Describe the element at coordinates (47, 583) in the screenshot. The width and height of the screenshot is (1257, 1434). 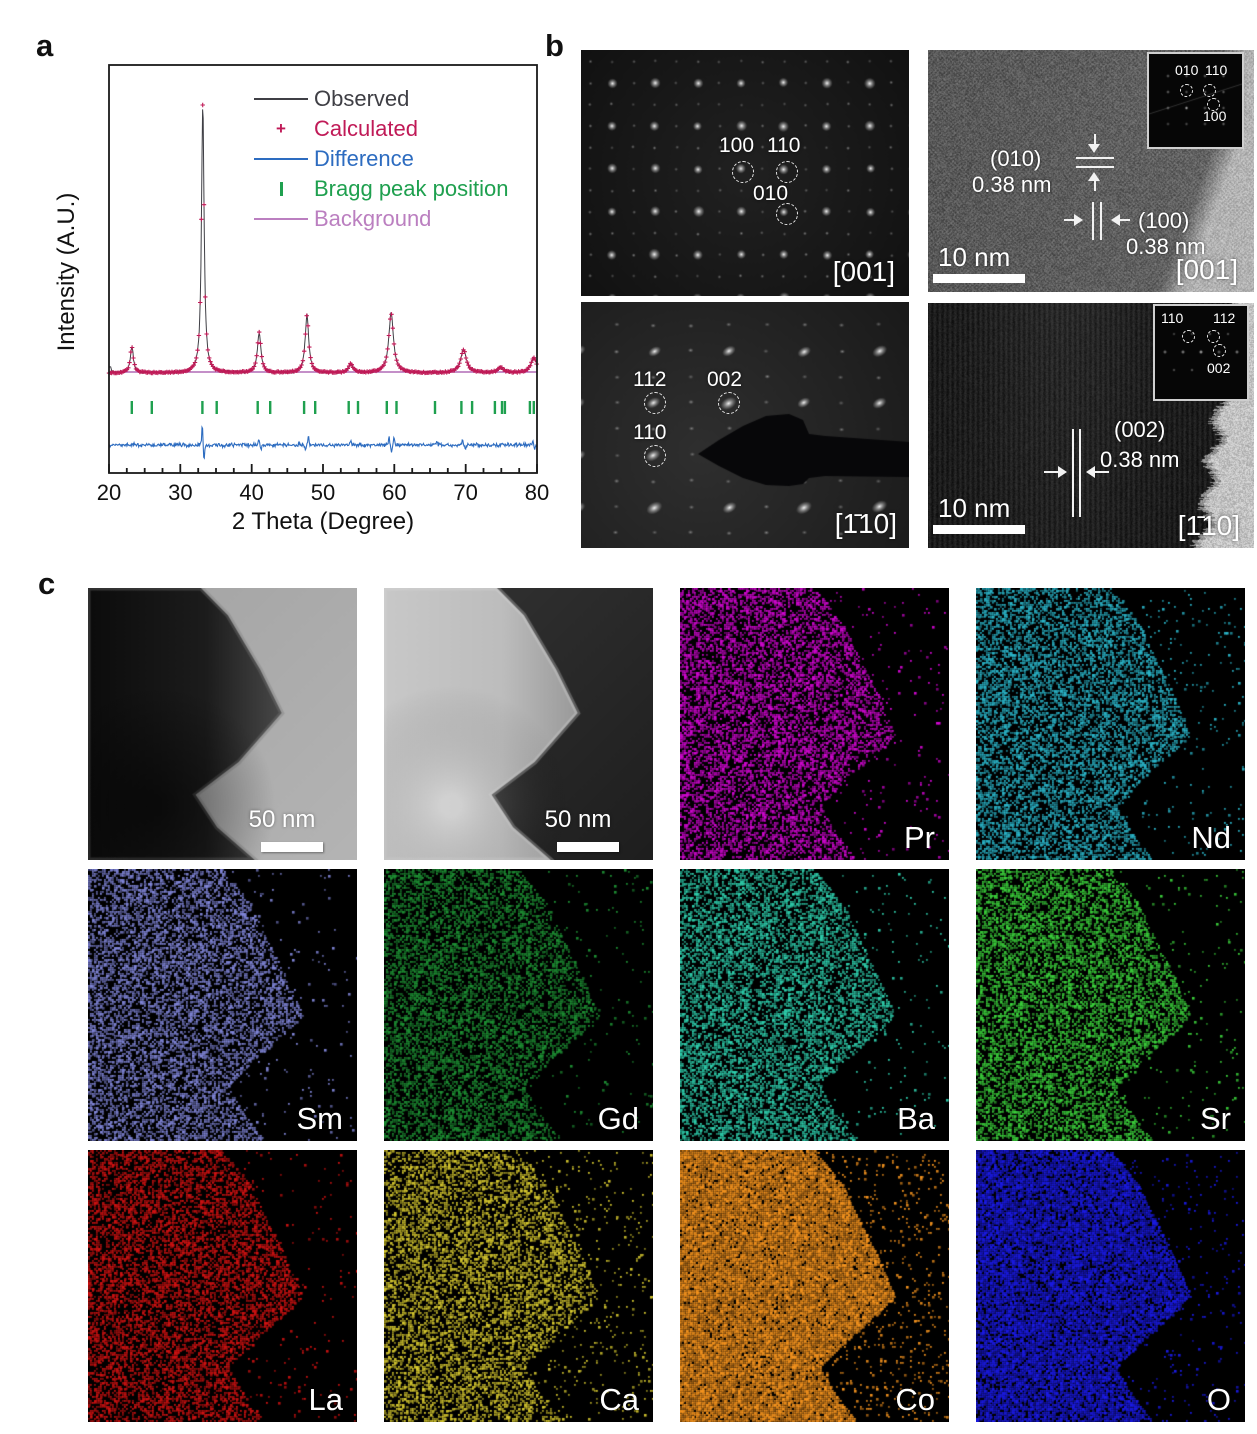
I see `panel-c-label: c` at that location.